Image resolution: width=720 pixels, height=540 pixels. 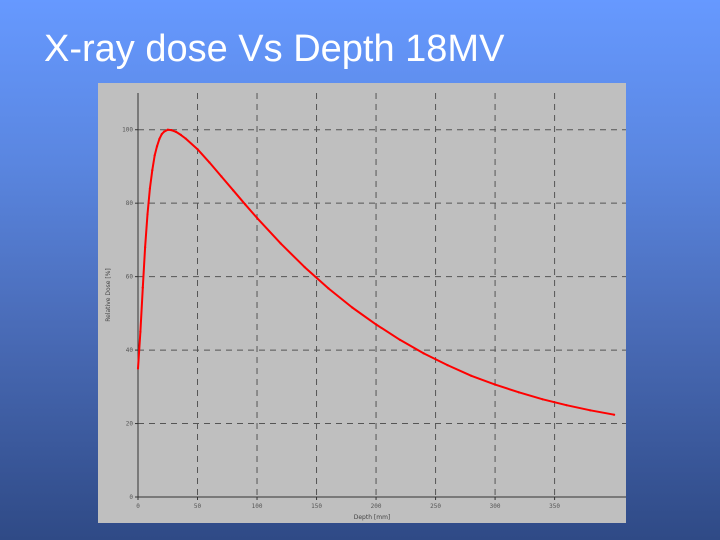 I want to click on x-tick-label: 0, so click(x=138, y=506).